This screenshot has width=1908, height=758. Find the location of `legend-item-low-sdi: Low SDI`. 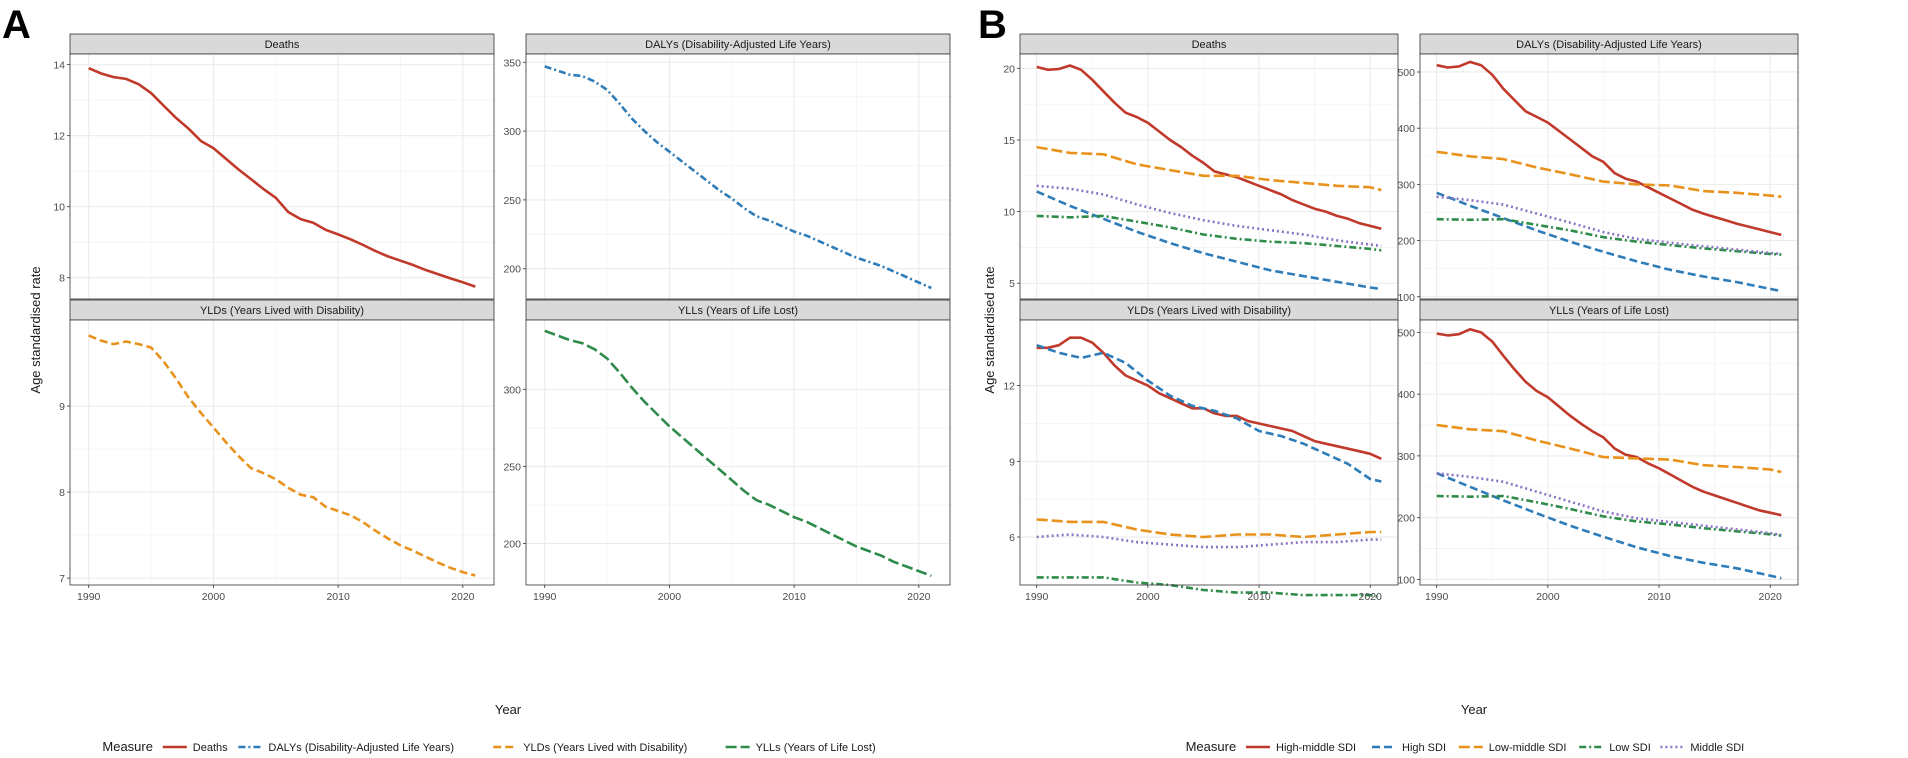

legend-item-low-sdi: Low SDI is located at coordinates (1615, 748).